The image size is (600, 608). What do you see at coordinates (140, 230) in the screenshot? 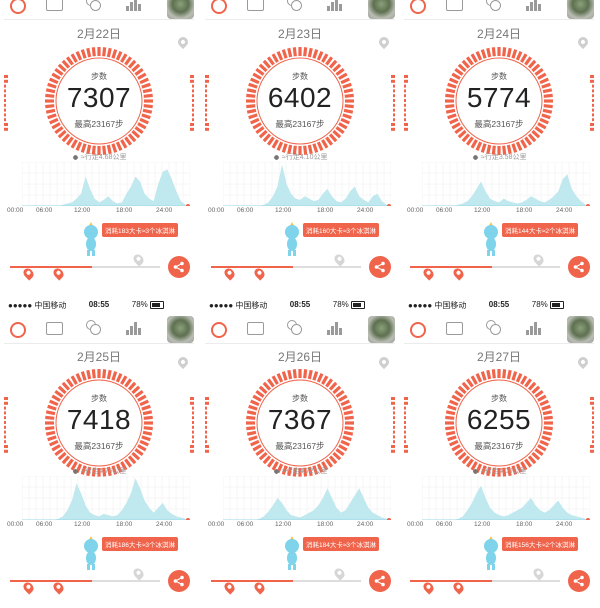
I see `calorie-bubble: 消耗183大卡≈3个冰淇淋` at bounding box center [140, 230].